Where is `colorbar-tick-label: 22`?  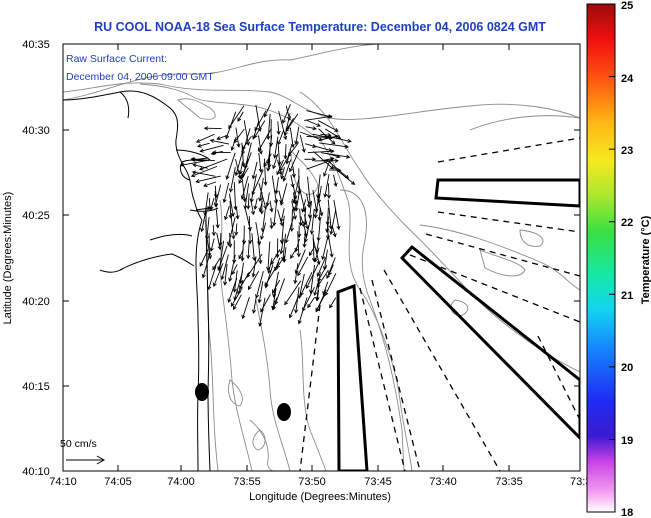
colorbar-tick-label: 22 is located at coordinates (627, 223).